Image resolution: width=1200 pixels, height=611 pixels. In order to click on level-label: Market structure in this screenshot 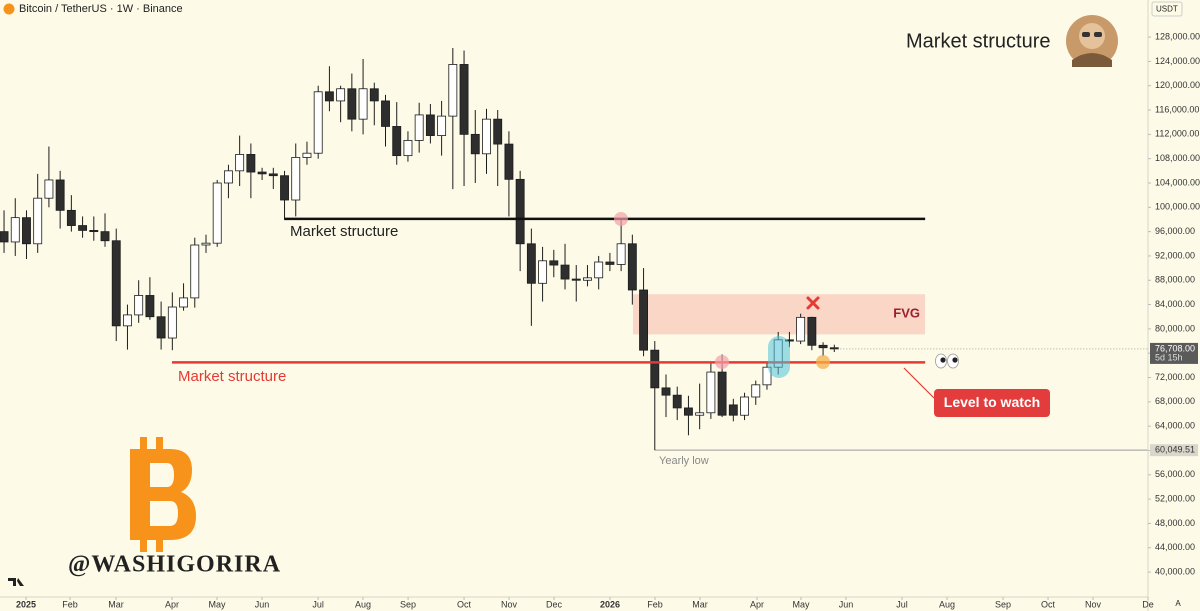, I will do `click(344, 231)`.